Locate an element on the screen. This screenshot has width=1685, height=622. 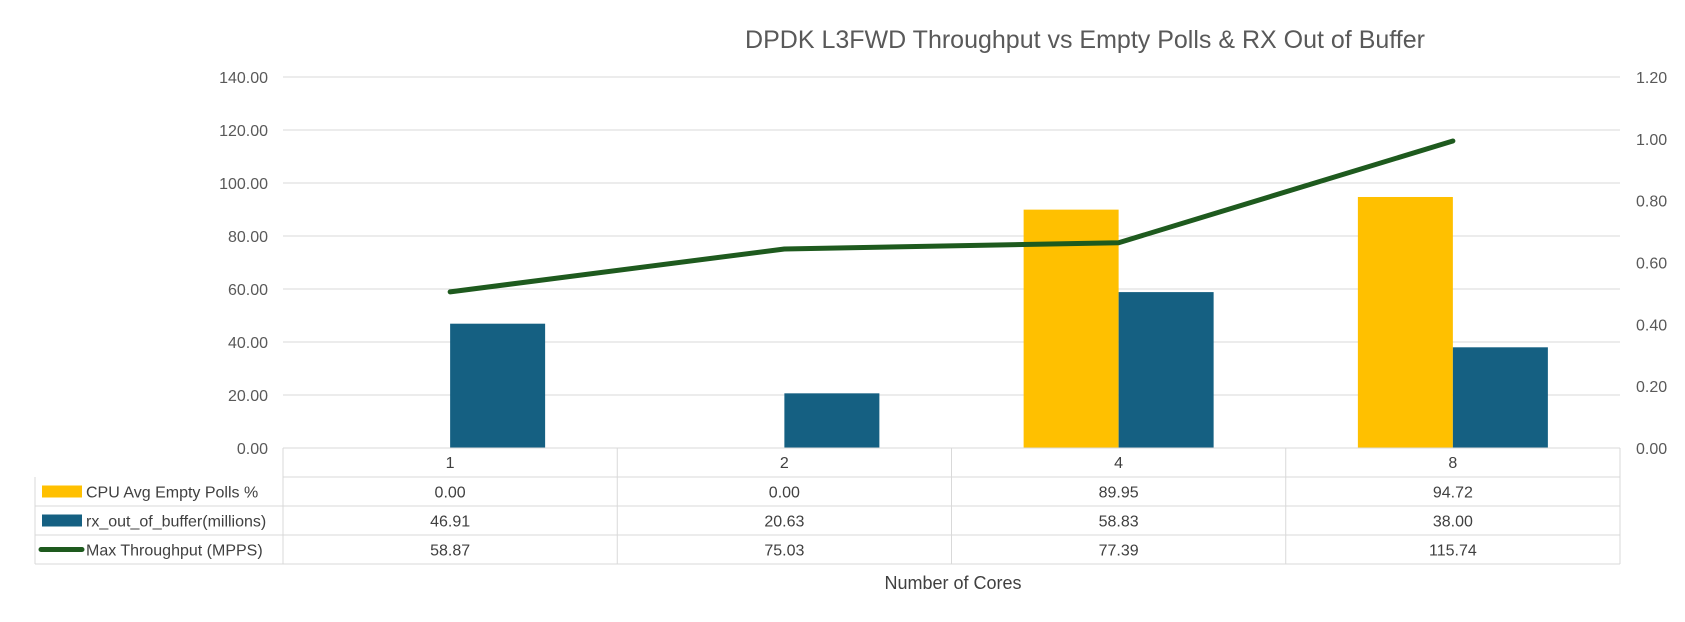
y2-tick-label: 0.20 is located at coordinates (1651, 387).